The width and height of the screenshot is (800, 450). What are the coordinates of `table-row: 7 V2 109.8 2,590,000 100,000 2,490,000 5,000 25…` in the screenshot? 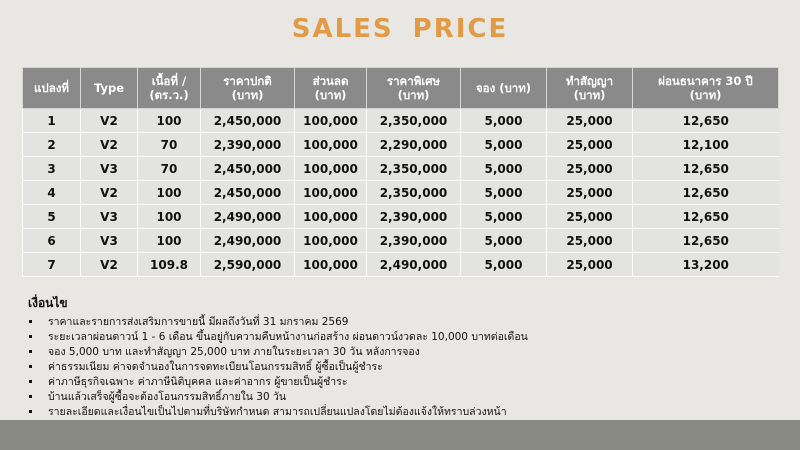 It's located at (400, 264).